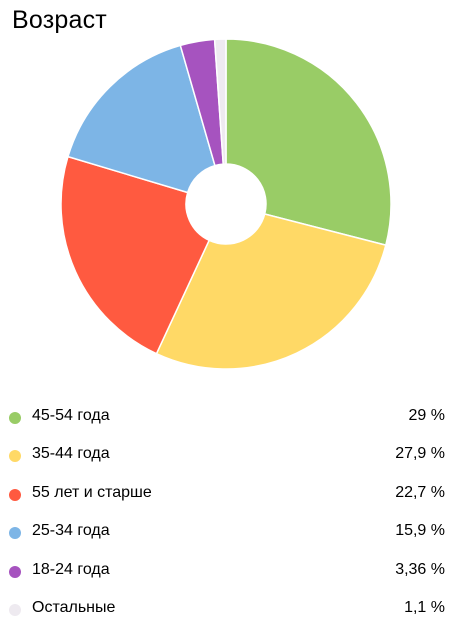 The image size is (463, 628). I want to click on legend-value: 15,9 %, so click(420, 531).